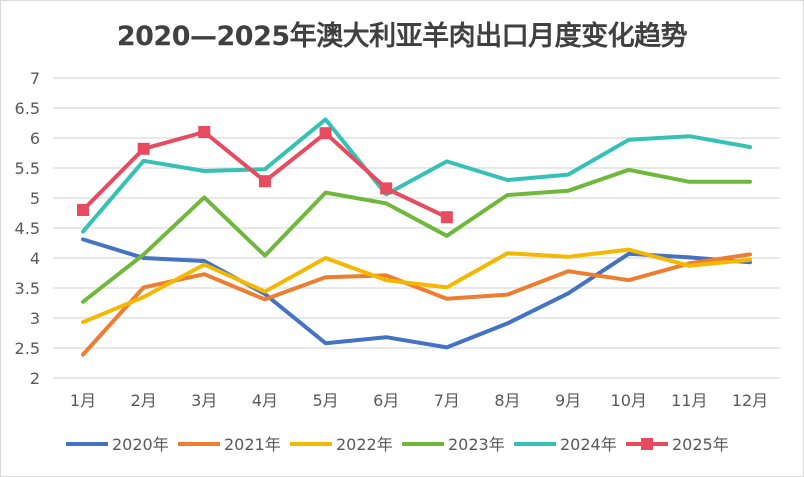 Image resolution: width=804 pixels, height=477 pixels. I want to click on y-tick-label: 5.5, so click(27, 168).